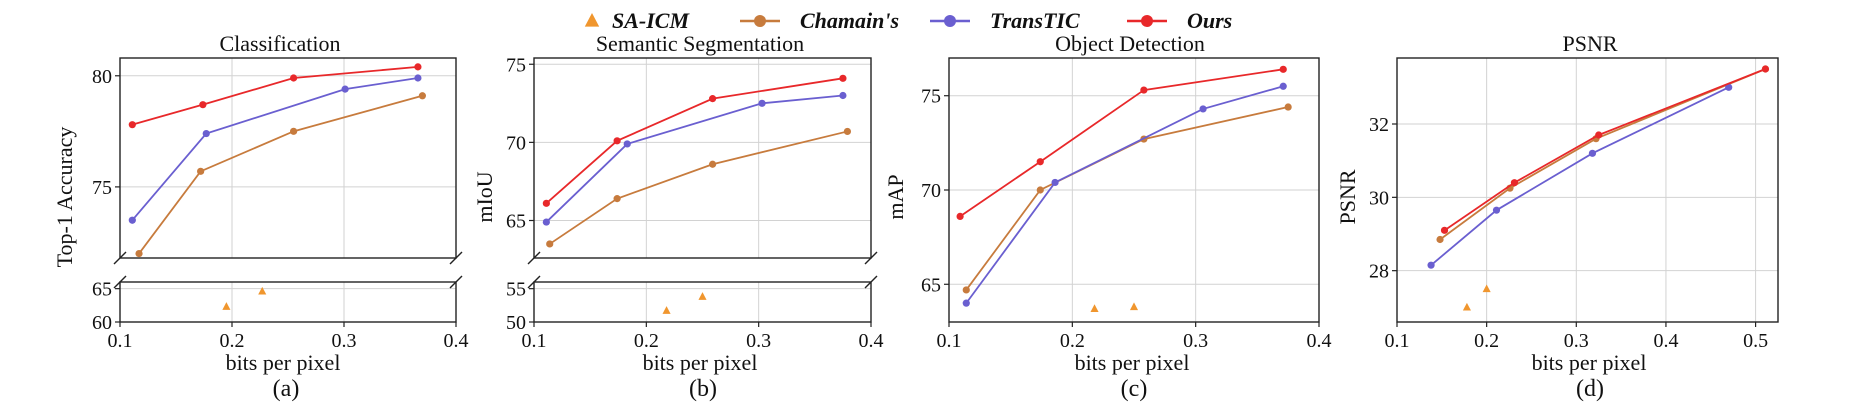  What do you see at coordinates (700, 43) in the screenshot?
I see `panel-title: Semantic Segmentation` at bounding box center [700, 43].